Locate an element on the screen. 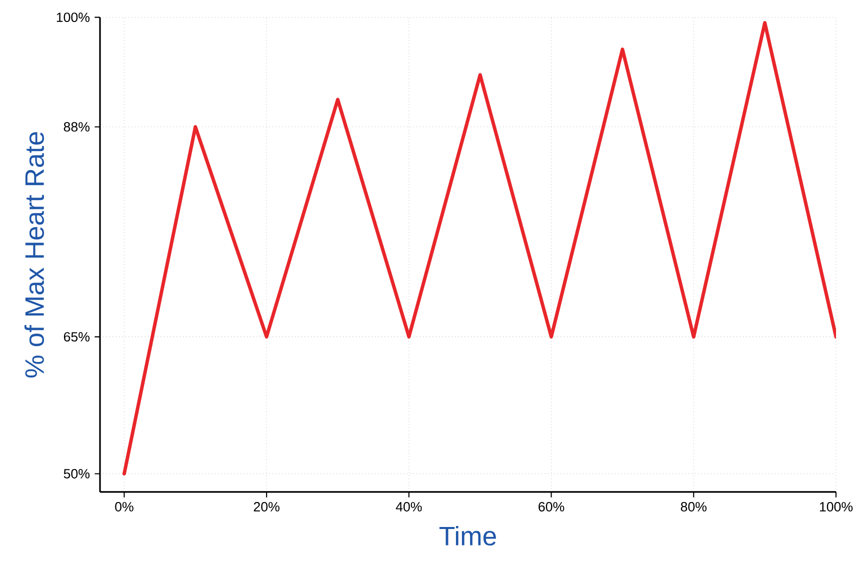 Image resolution: width=863 pixels, height=577 pixels. x-tick-label: 20% is located at coordinates (267, 507).